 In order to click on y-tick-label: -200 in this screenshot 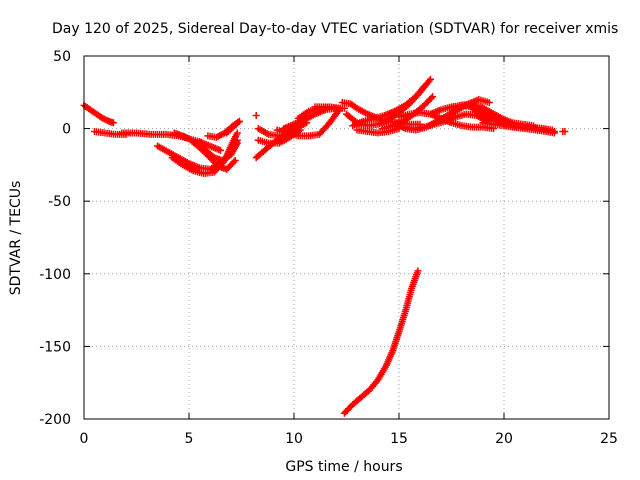, I will do `click(55, 420)`.